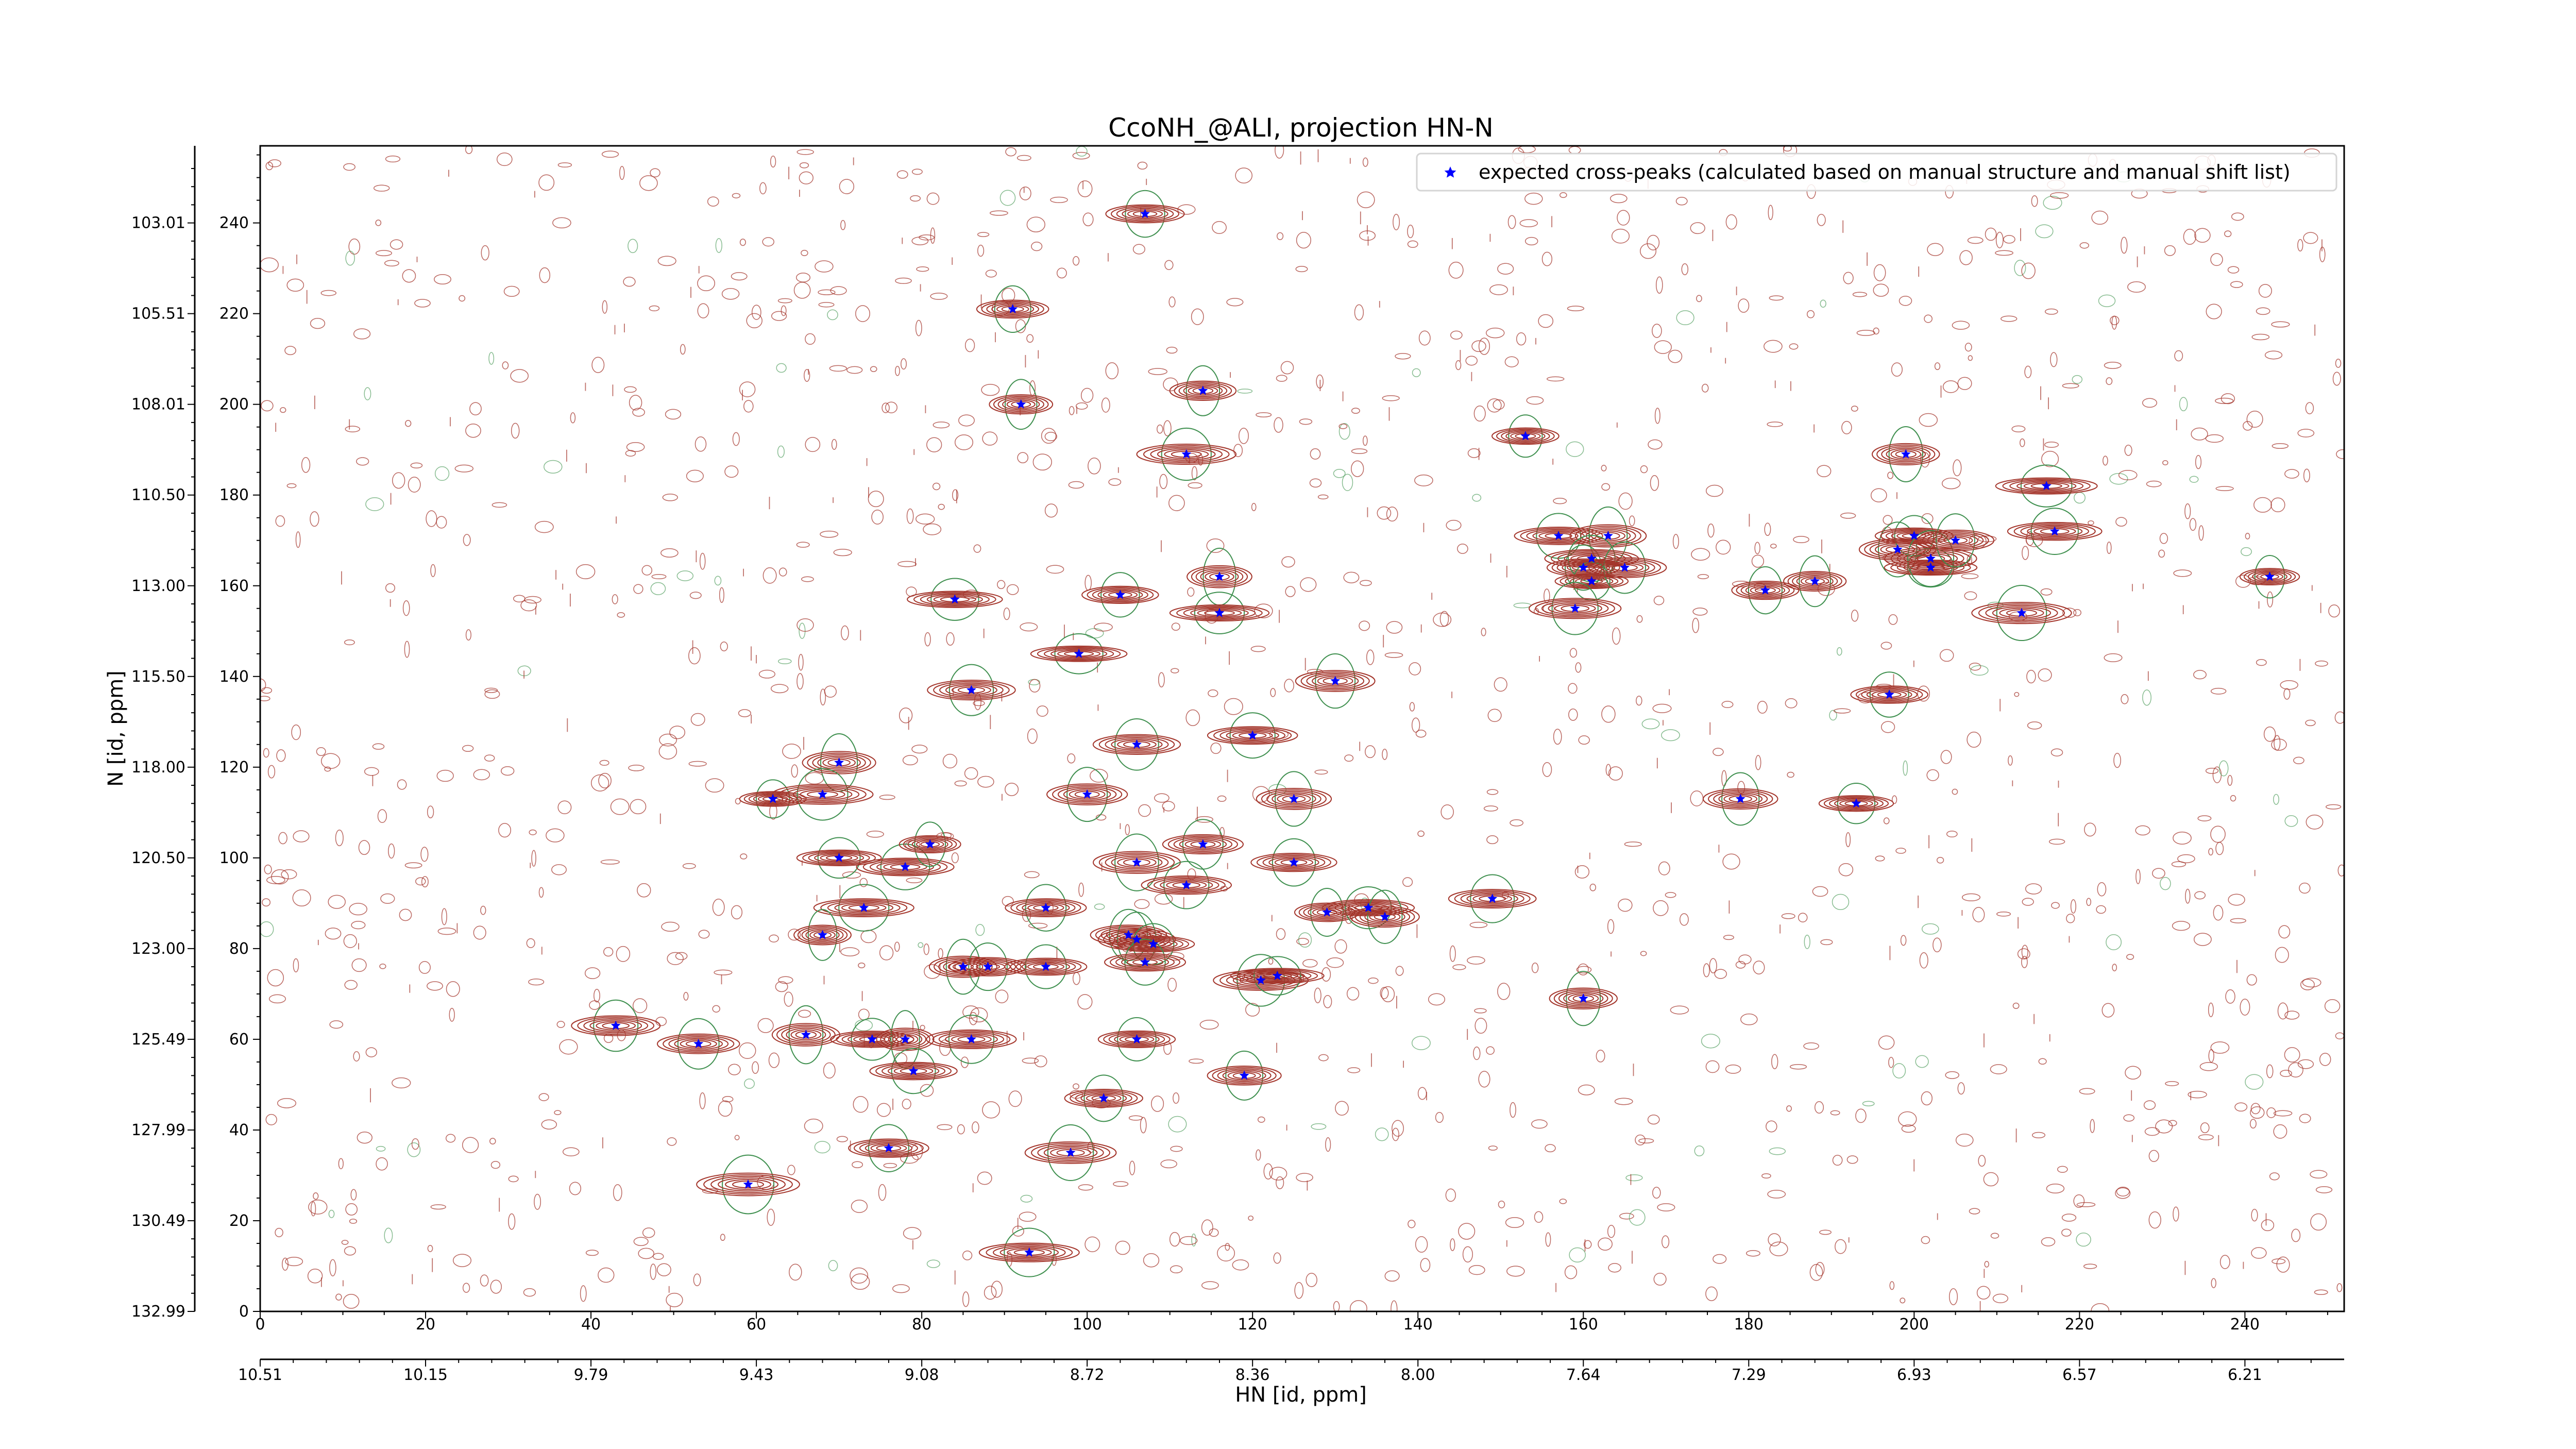 Image resolution: width=2576 pixels, height=1449 pixels. I want to click on peak-contour-outer, so click(1070, 1153).